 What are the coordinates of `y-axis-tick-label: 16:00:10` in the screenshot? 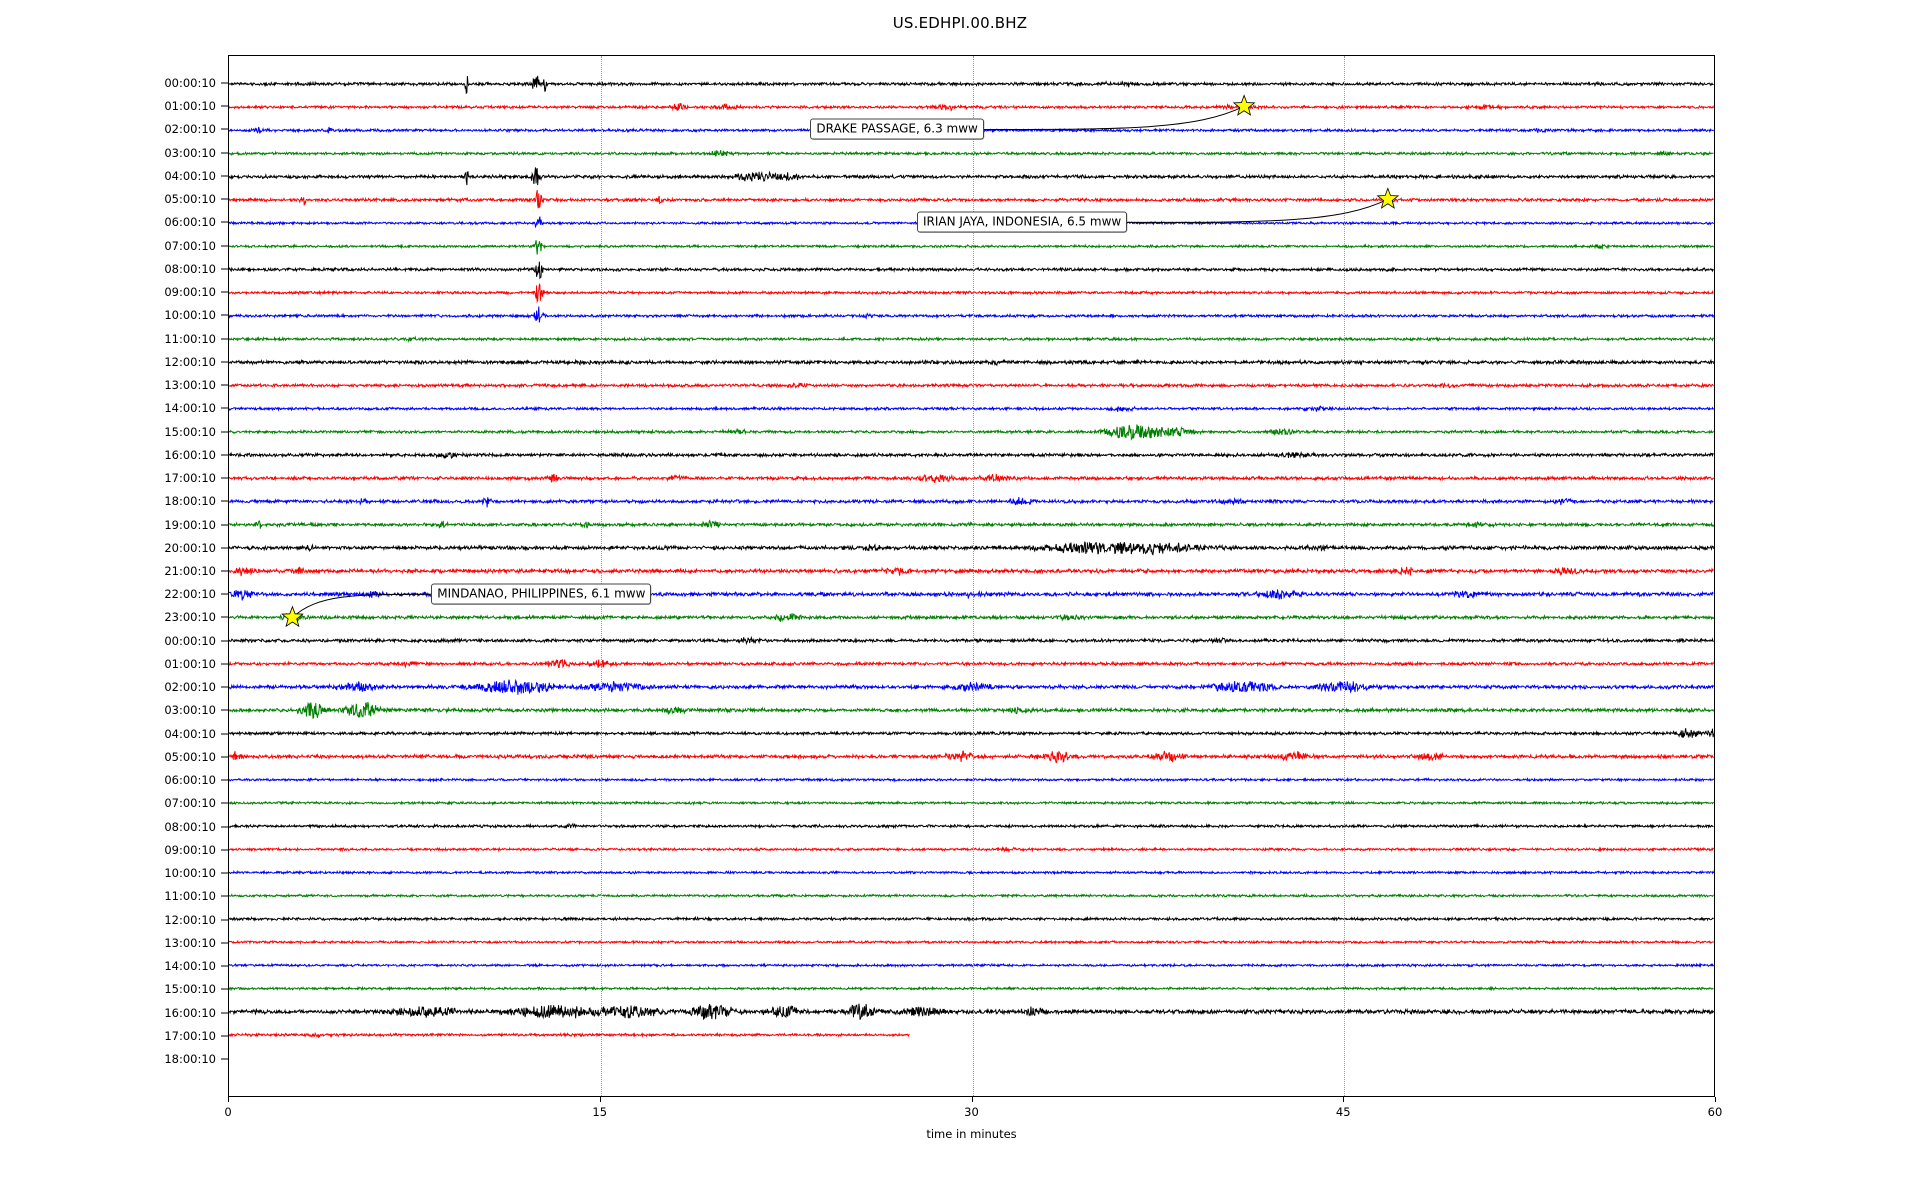 It's located at (190, 454).